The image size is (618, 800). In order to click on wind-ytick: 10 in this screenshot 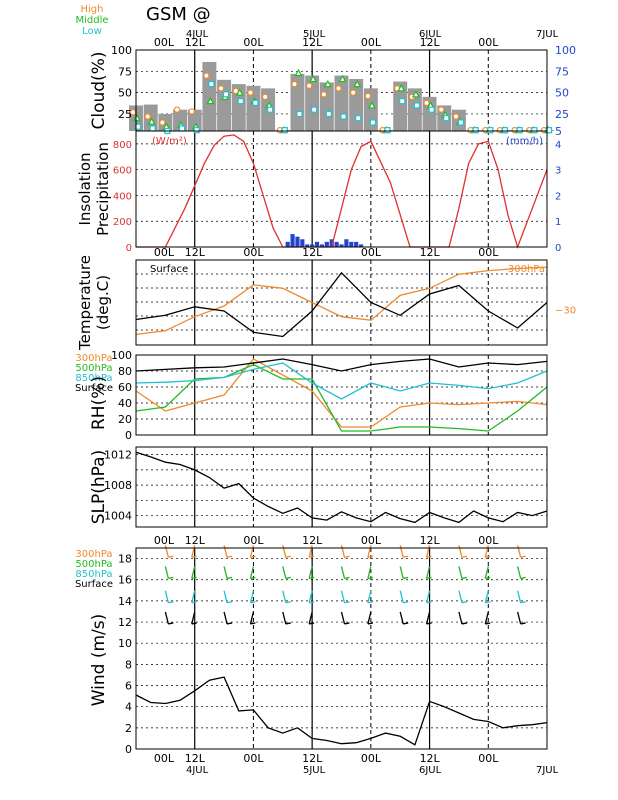, I will do `click(125, 643)`.